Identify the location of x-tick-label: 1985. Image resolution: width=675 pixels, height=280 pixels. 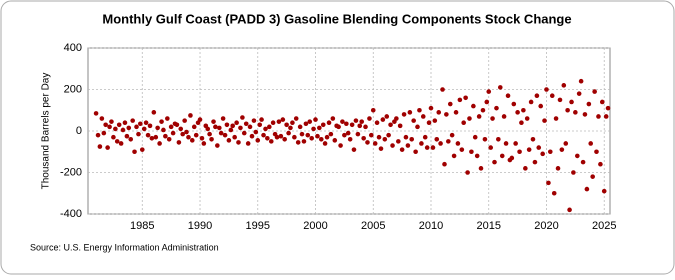
(142, 226).